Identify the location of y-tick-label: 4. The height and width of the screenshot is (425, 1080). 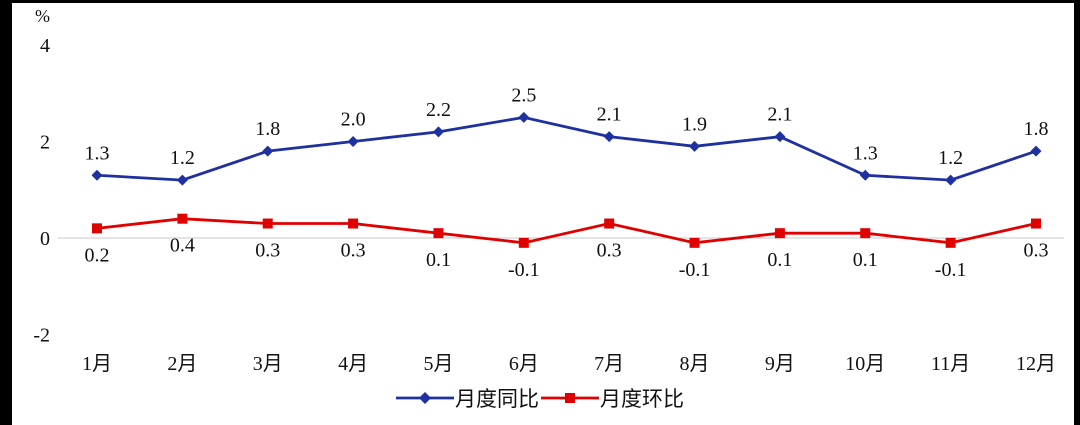
(45, 46).